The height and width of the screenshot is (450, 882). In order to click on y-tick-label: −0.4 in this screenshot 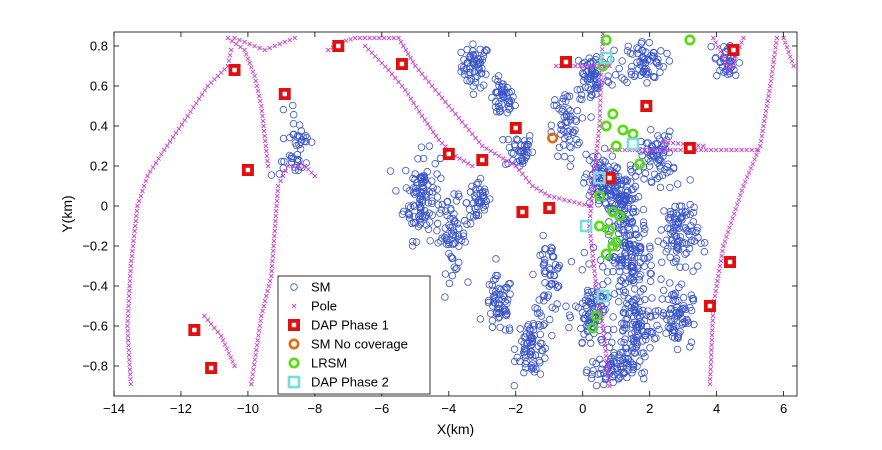, I will do `click(95, 286)`.